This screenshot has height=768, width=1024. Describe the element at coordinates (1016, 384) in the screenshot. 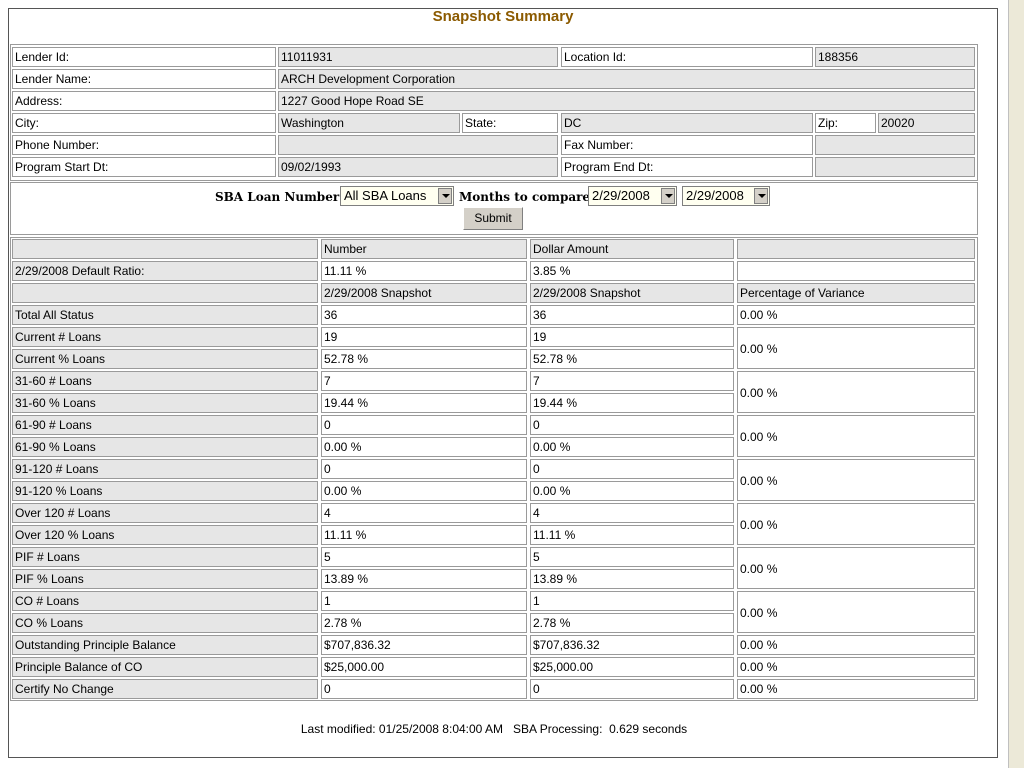

I see `scrollbar` at that location.